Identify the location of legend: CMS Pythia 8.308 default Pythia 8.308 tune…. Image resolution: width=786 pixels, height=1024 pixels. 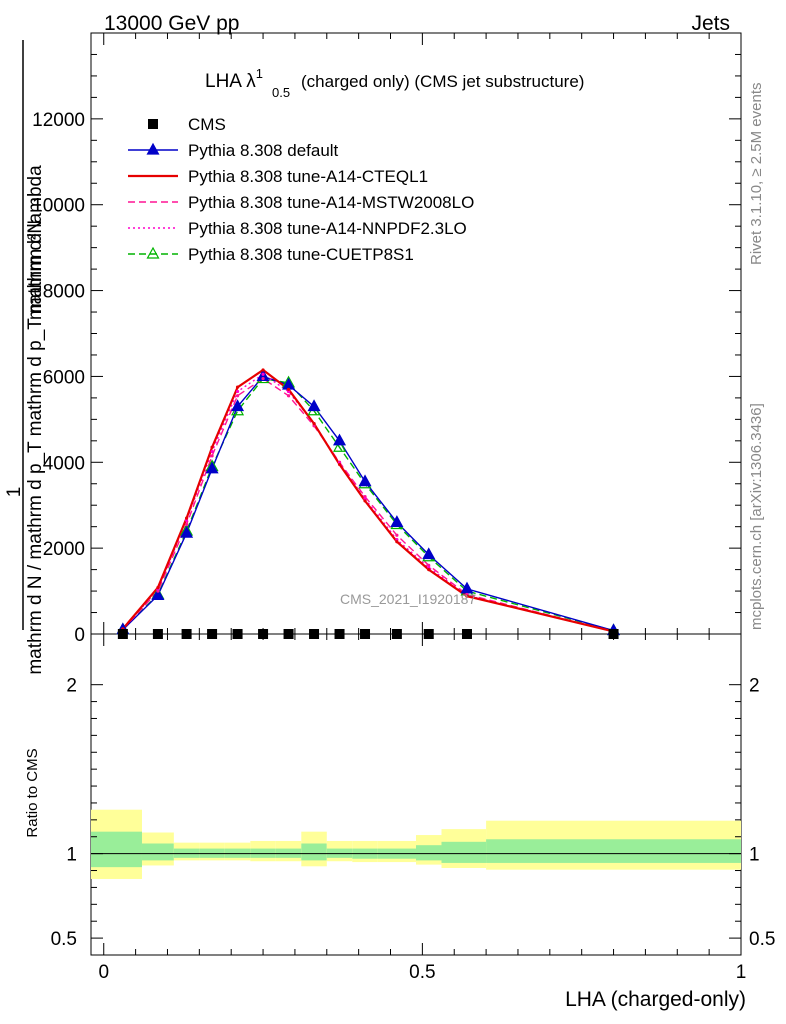
(301, 189).